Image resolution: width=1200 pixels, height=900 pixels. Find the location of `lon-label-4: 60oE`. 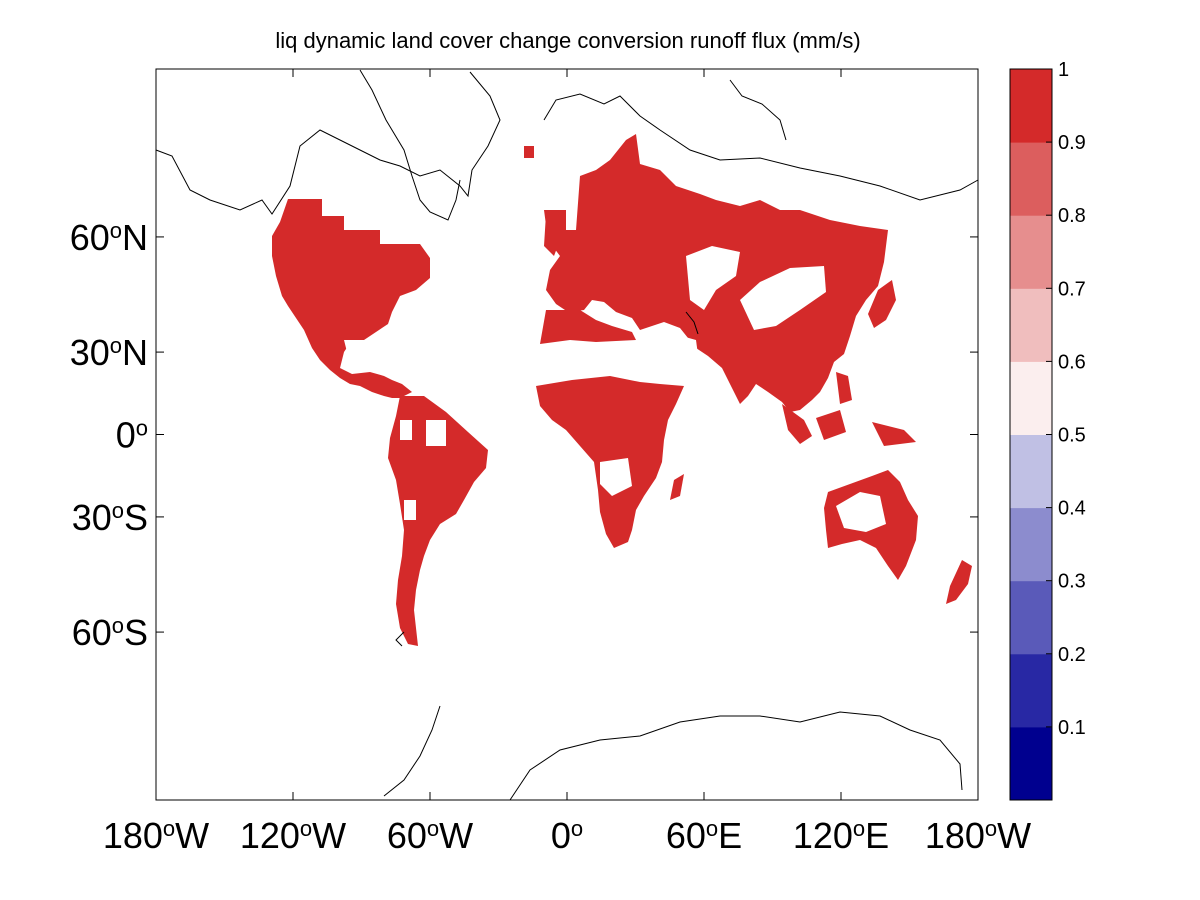

lon-label-4: 60oE is located at coordinates (704, 835).